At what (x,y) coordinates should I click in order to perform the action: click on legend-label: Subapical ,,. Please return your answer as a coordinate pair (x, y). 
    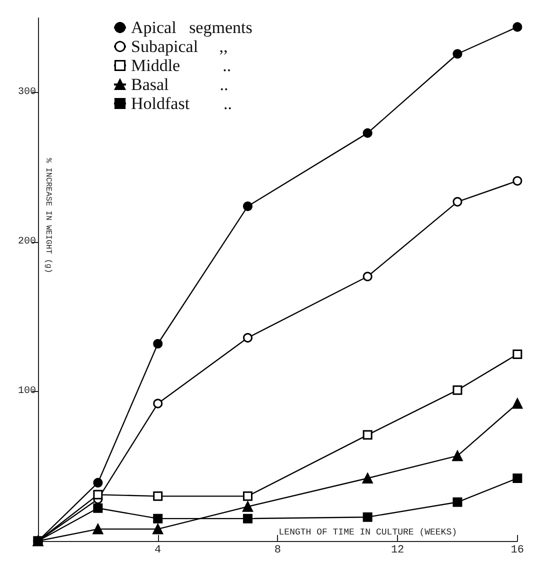
    Looking at the image, I should click on (179, 46).